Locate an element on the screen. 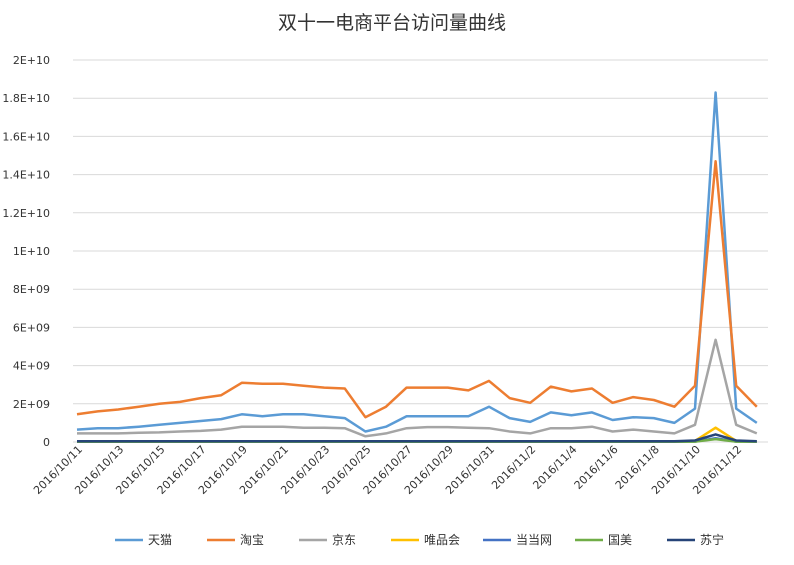 This screenshot has width=794, height=565. y-tick-label: 8E+09 is located at coordinates (31, 289).